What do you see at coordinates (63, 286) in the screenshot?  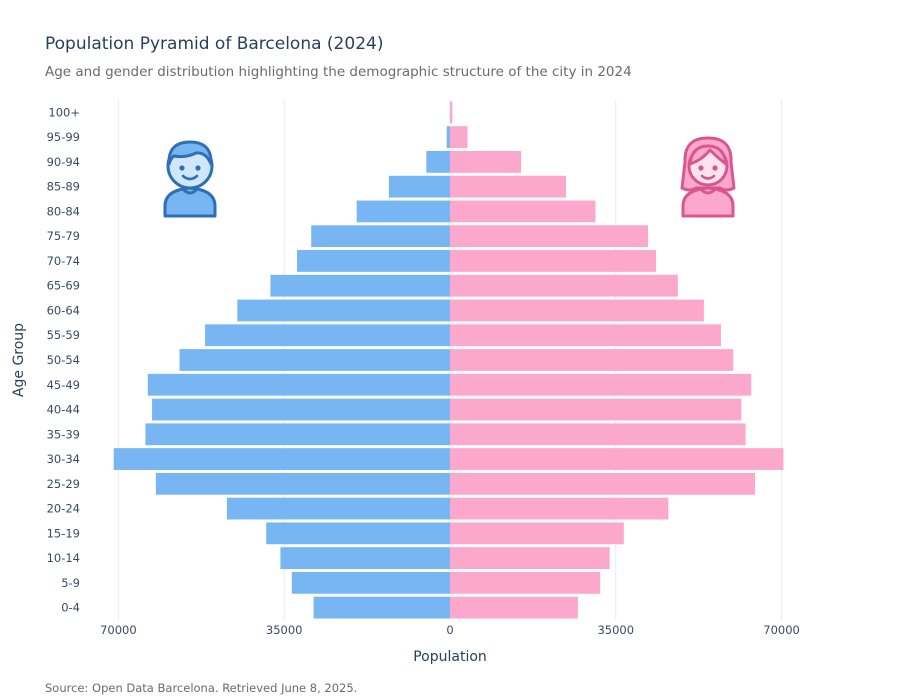 I see `y-tick-label: 65-69` at bounding box center [63, 286].